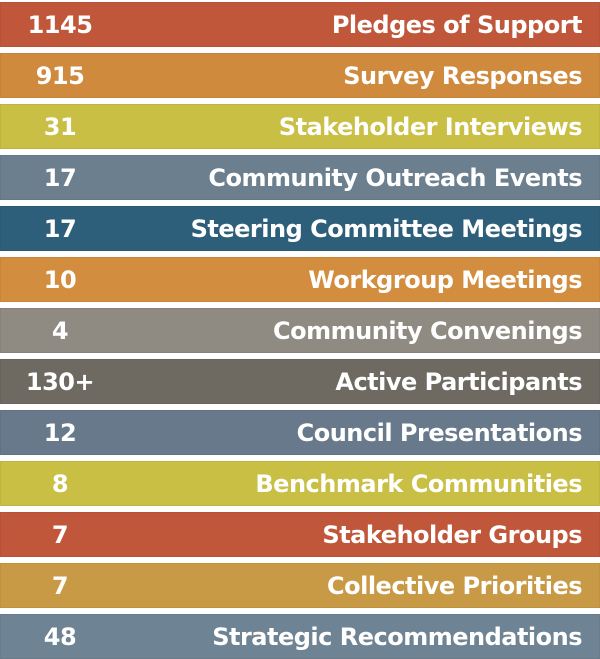 This screenshot has width=600, height=659. I want to click on stat-label: Council Presentations, so click(439, 432).